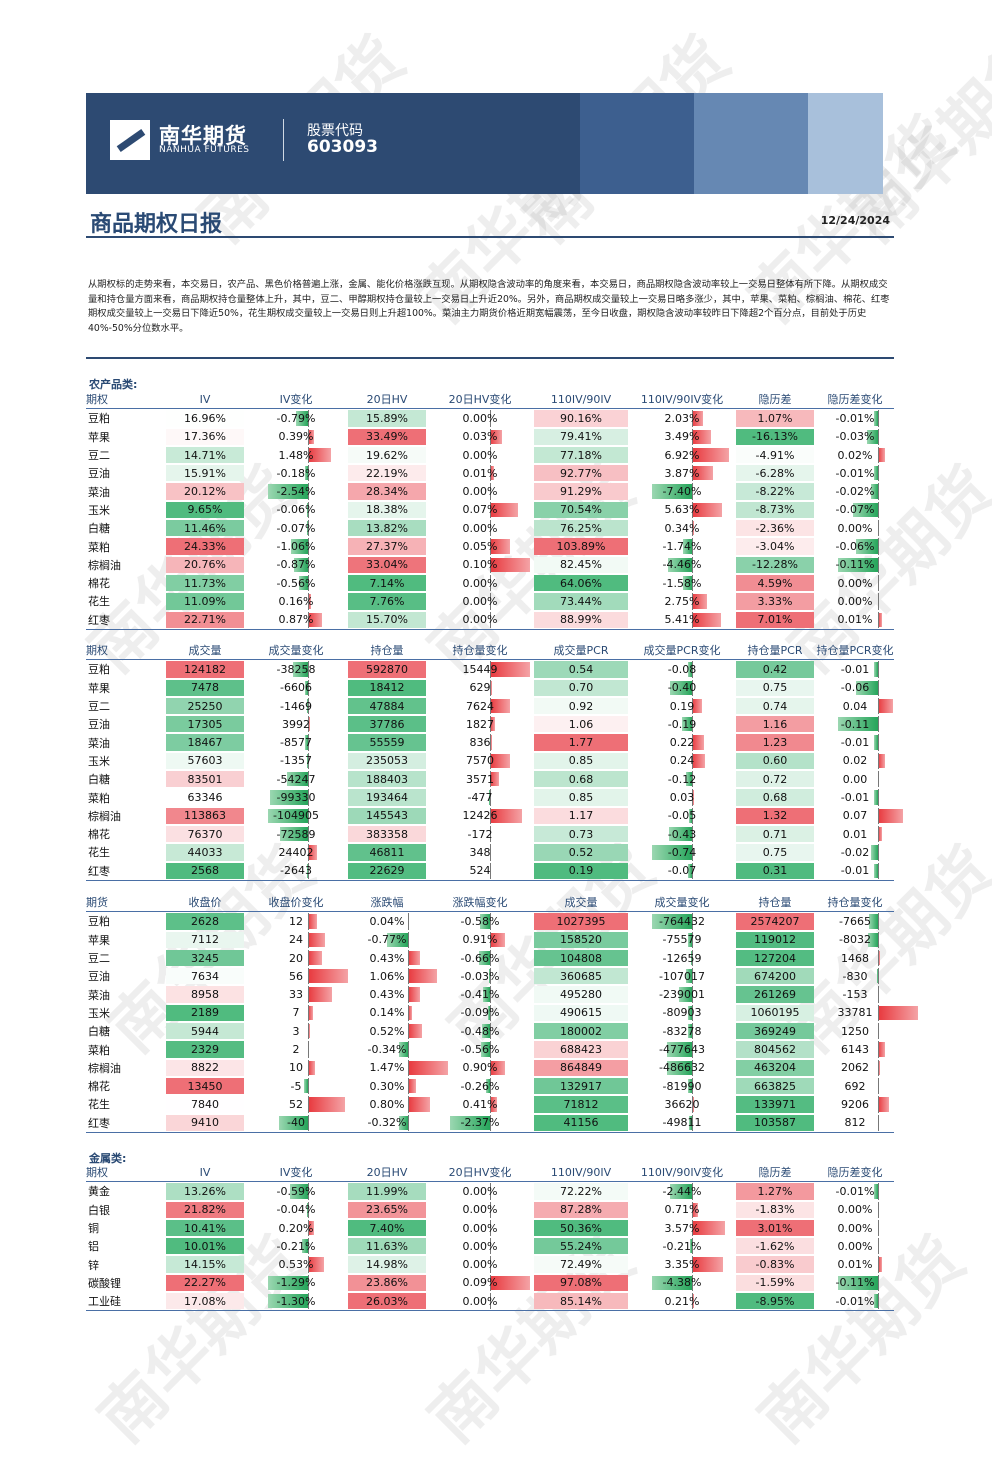  I want to click on cell-value: 0.07%, so click(480, 509).